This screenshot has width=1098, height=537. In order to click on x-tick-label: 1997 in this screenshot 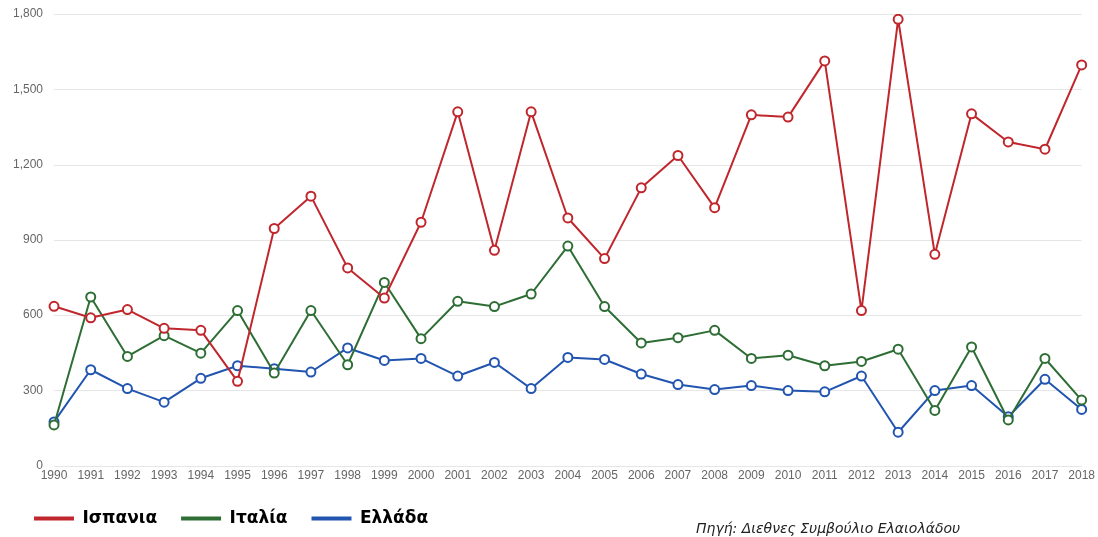, I will do `click(311, 475)`.